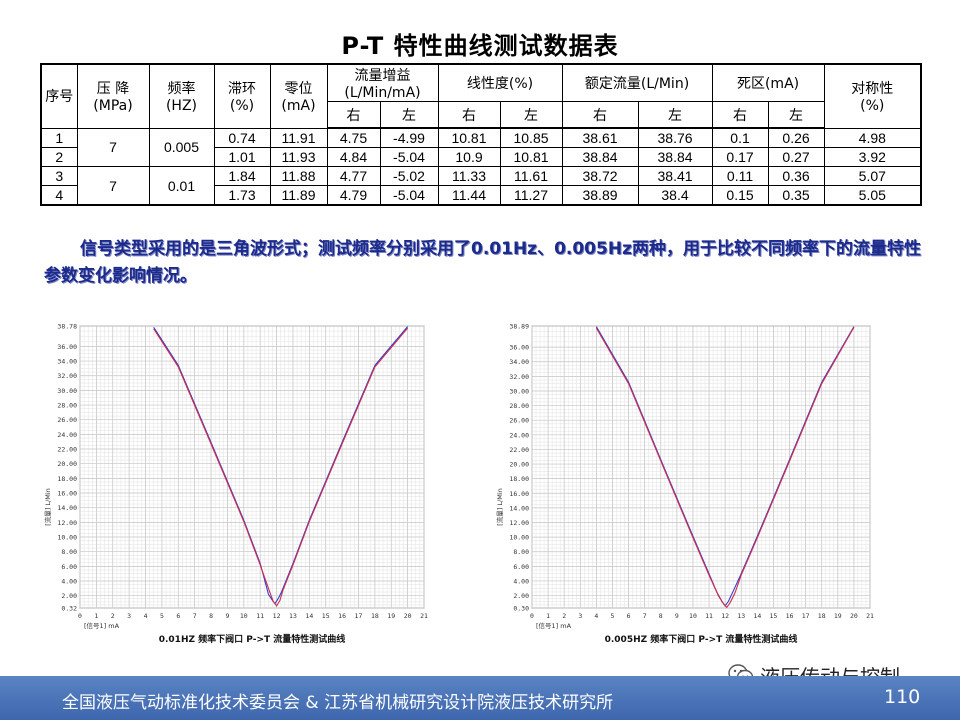 The width and height of the screenshot is (960, 720). I want to click on y-tick-label: 38.89, so click(519, 327).